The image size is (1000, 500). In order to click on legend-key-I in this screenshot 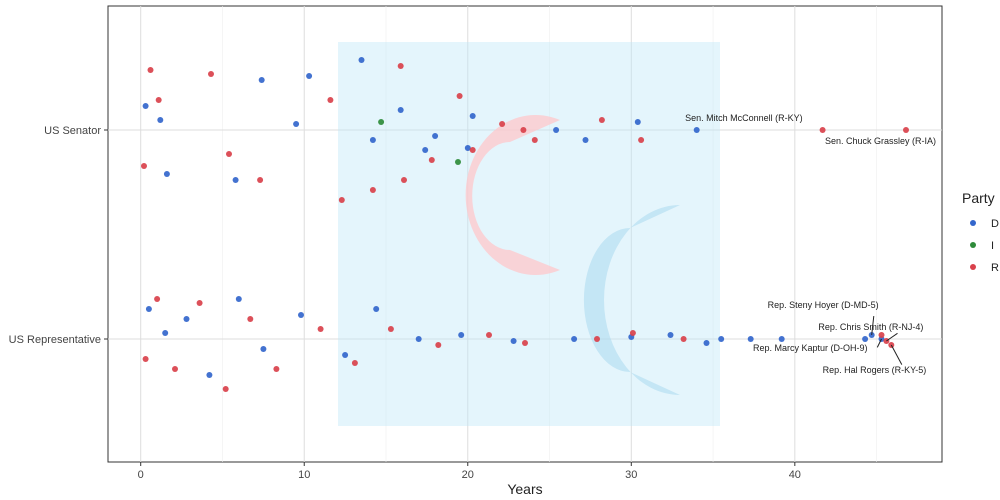, I will do `click(973, 245)`.